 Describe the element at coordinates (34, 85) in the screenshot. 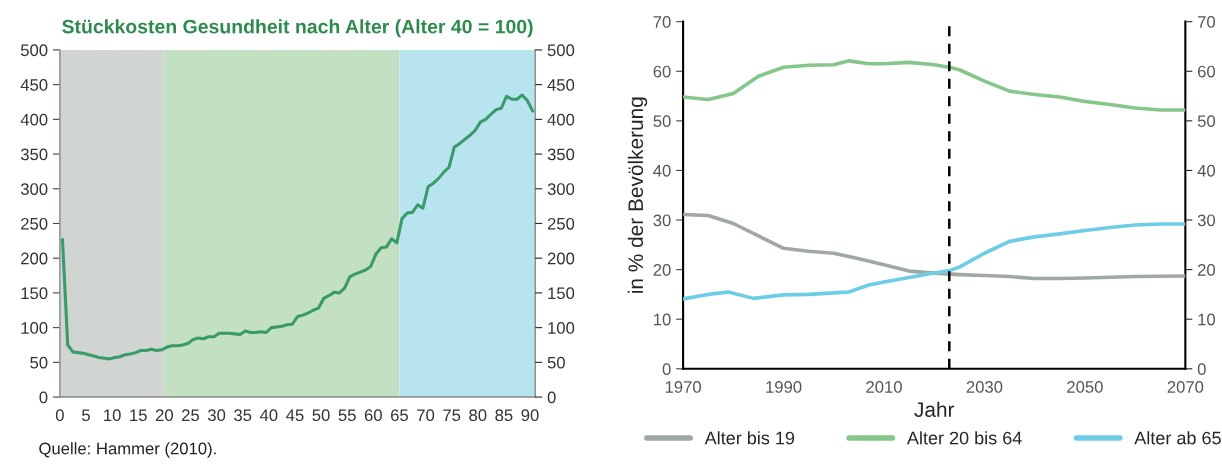

I see `y-tick-label: 450` at that location.